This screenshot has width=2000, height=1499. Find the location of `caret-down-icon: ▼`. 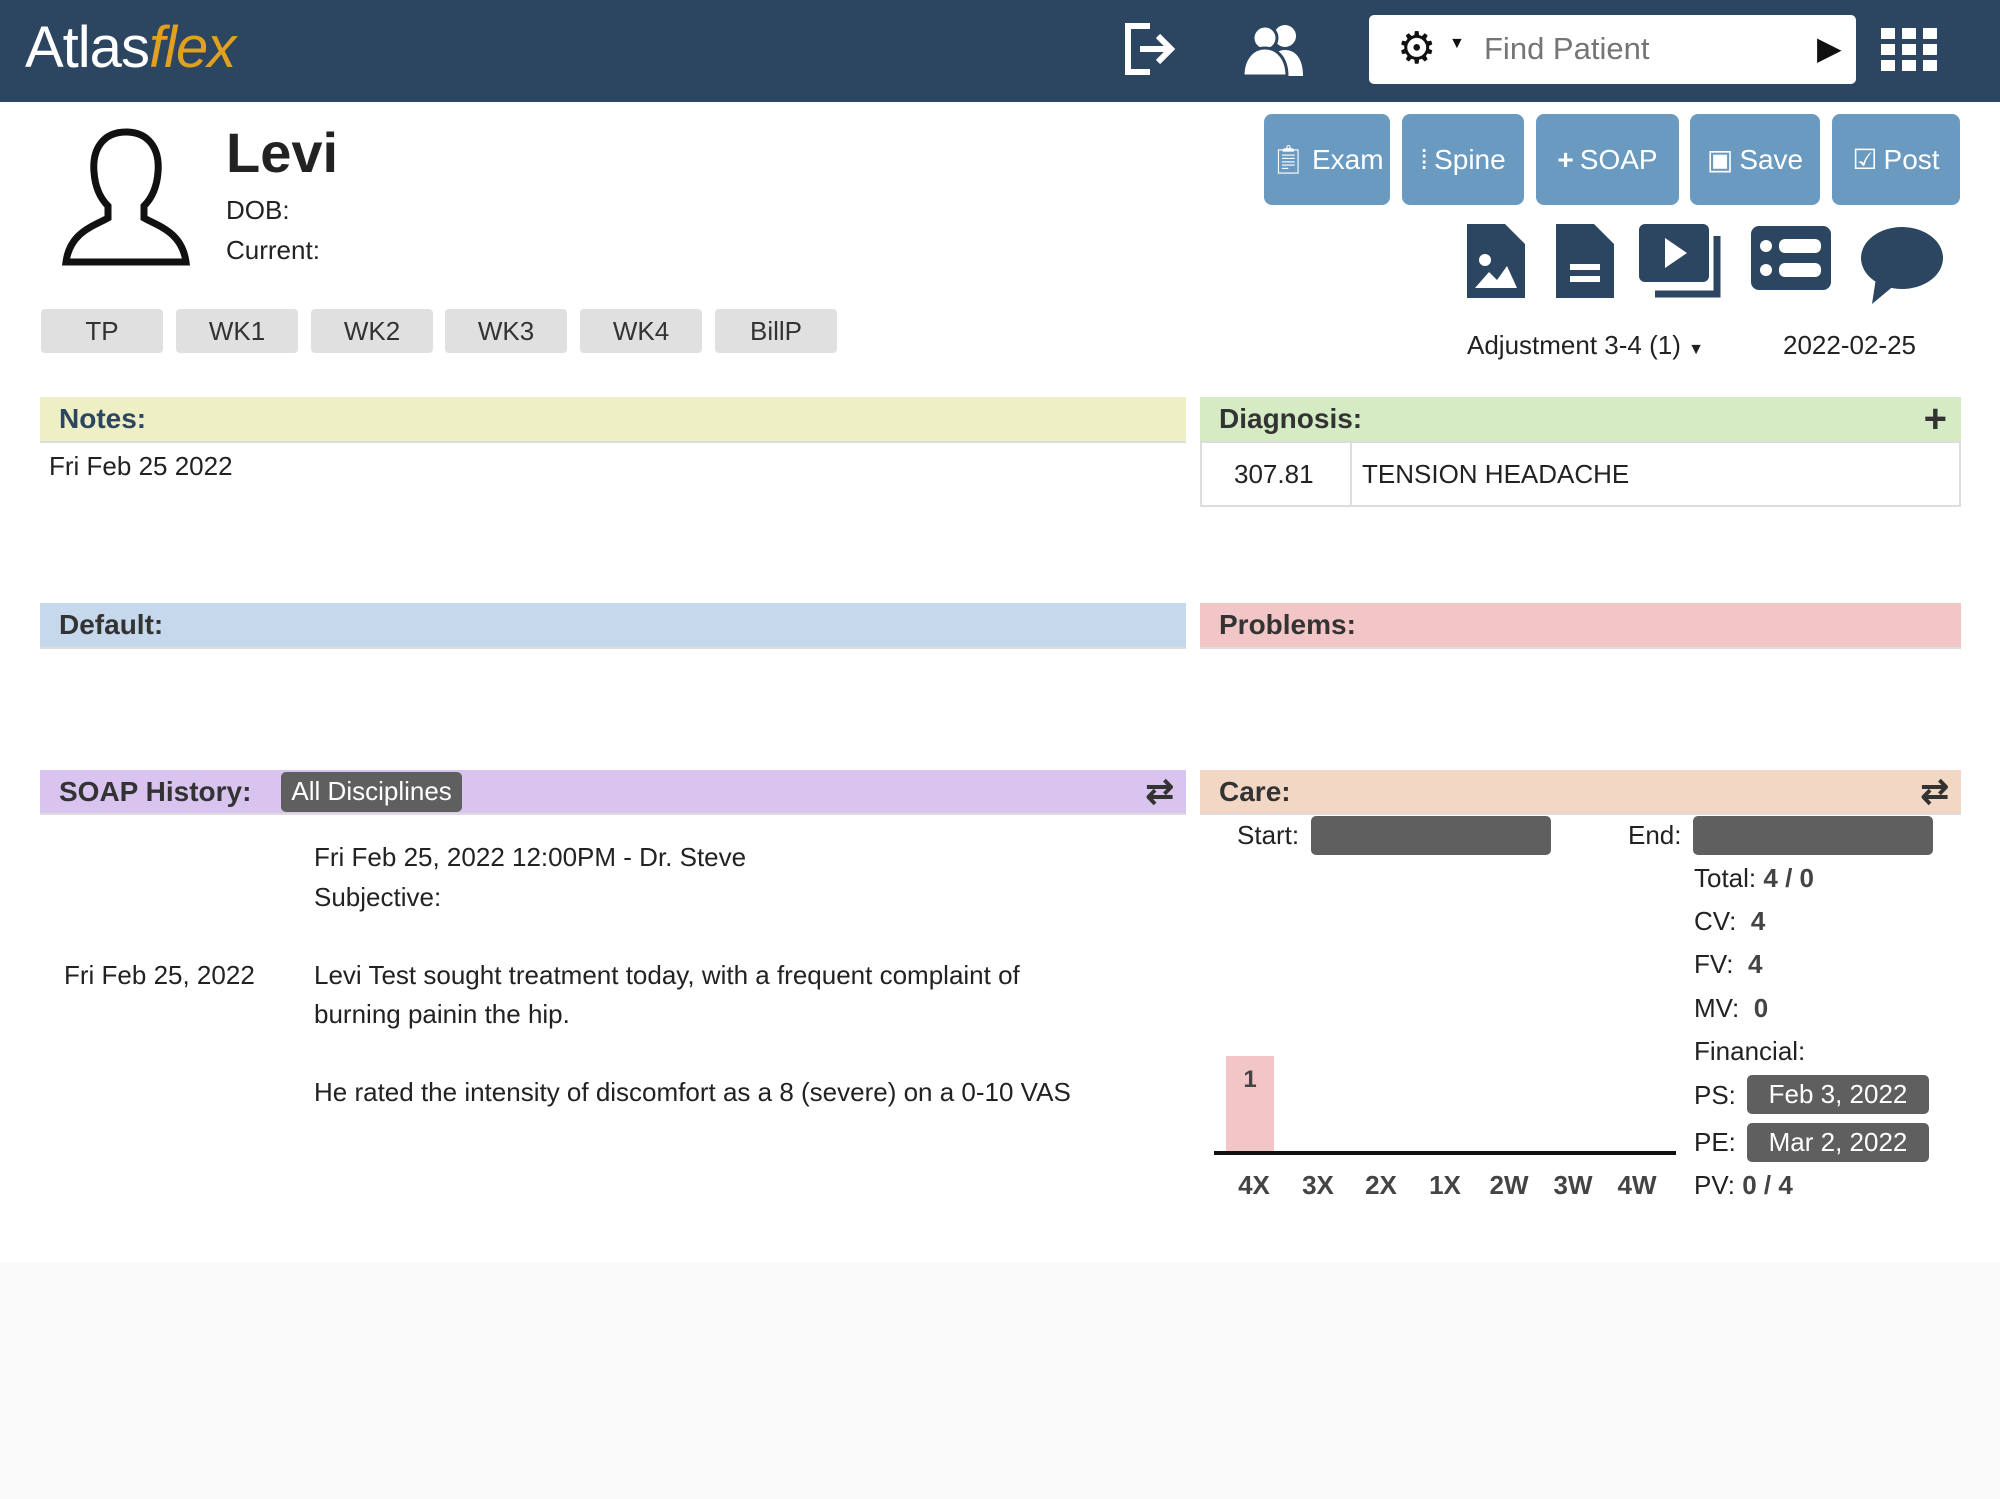

caret-down-icon: ▼ is located at coordinates (1696, 349).